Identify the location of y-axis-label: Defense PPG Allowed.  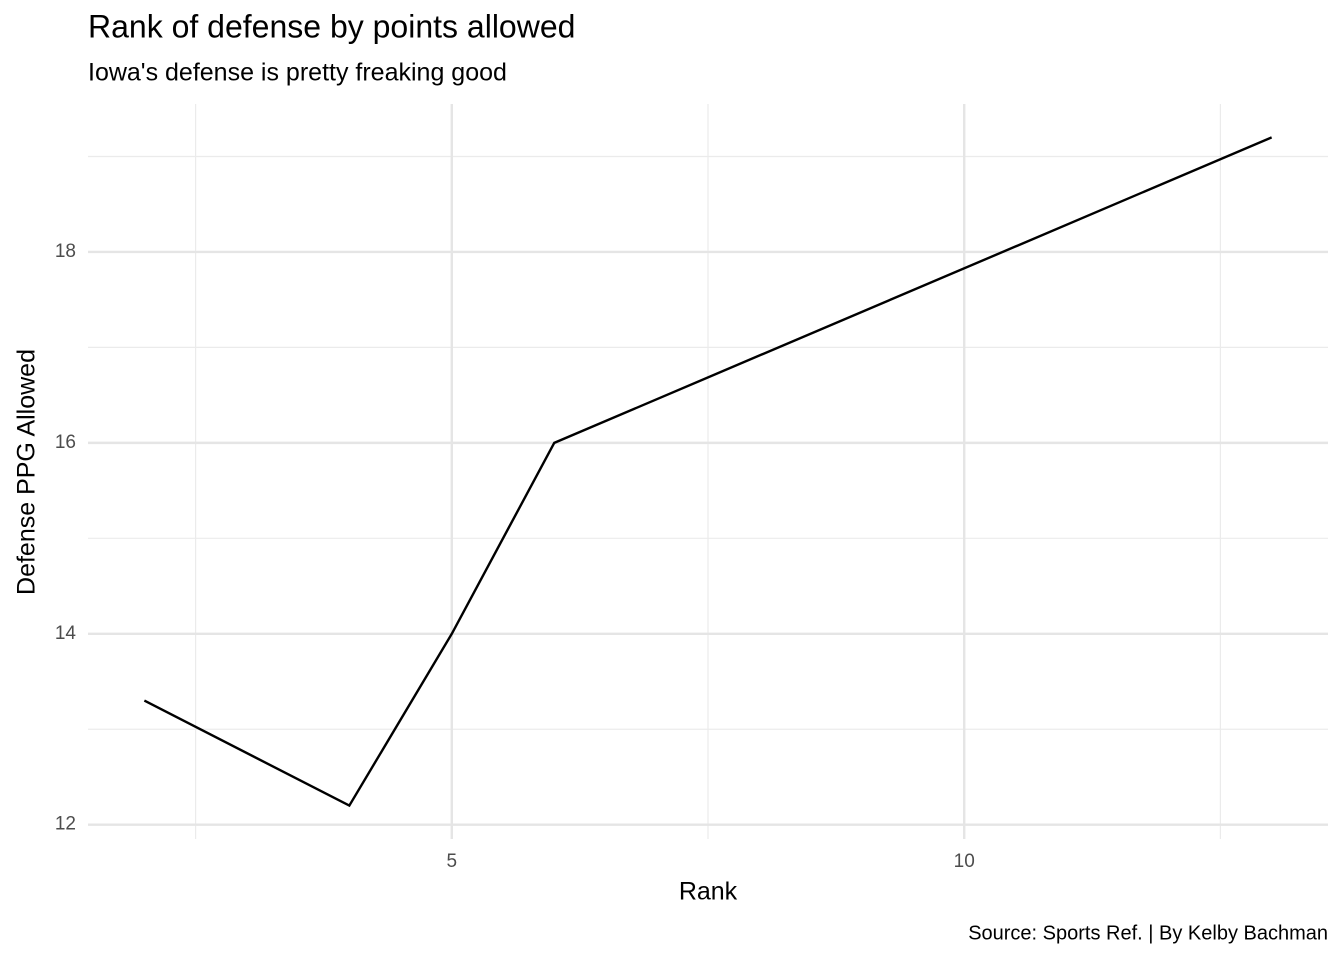
(27, 472).